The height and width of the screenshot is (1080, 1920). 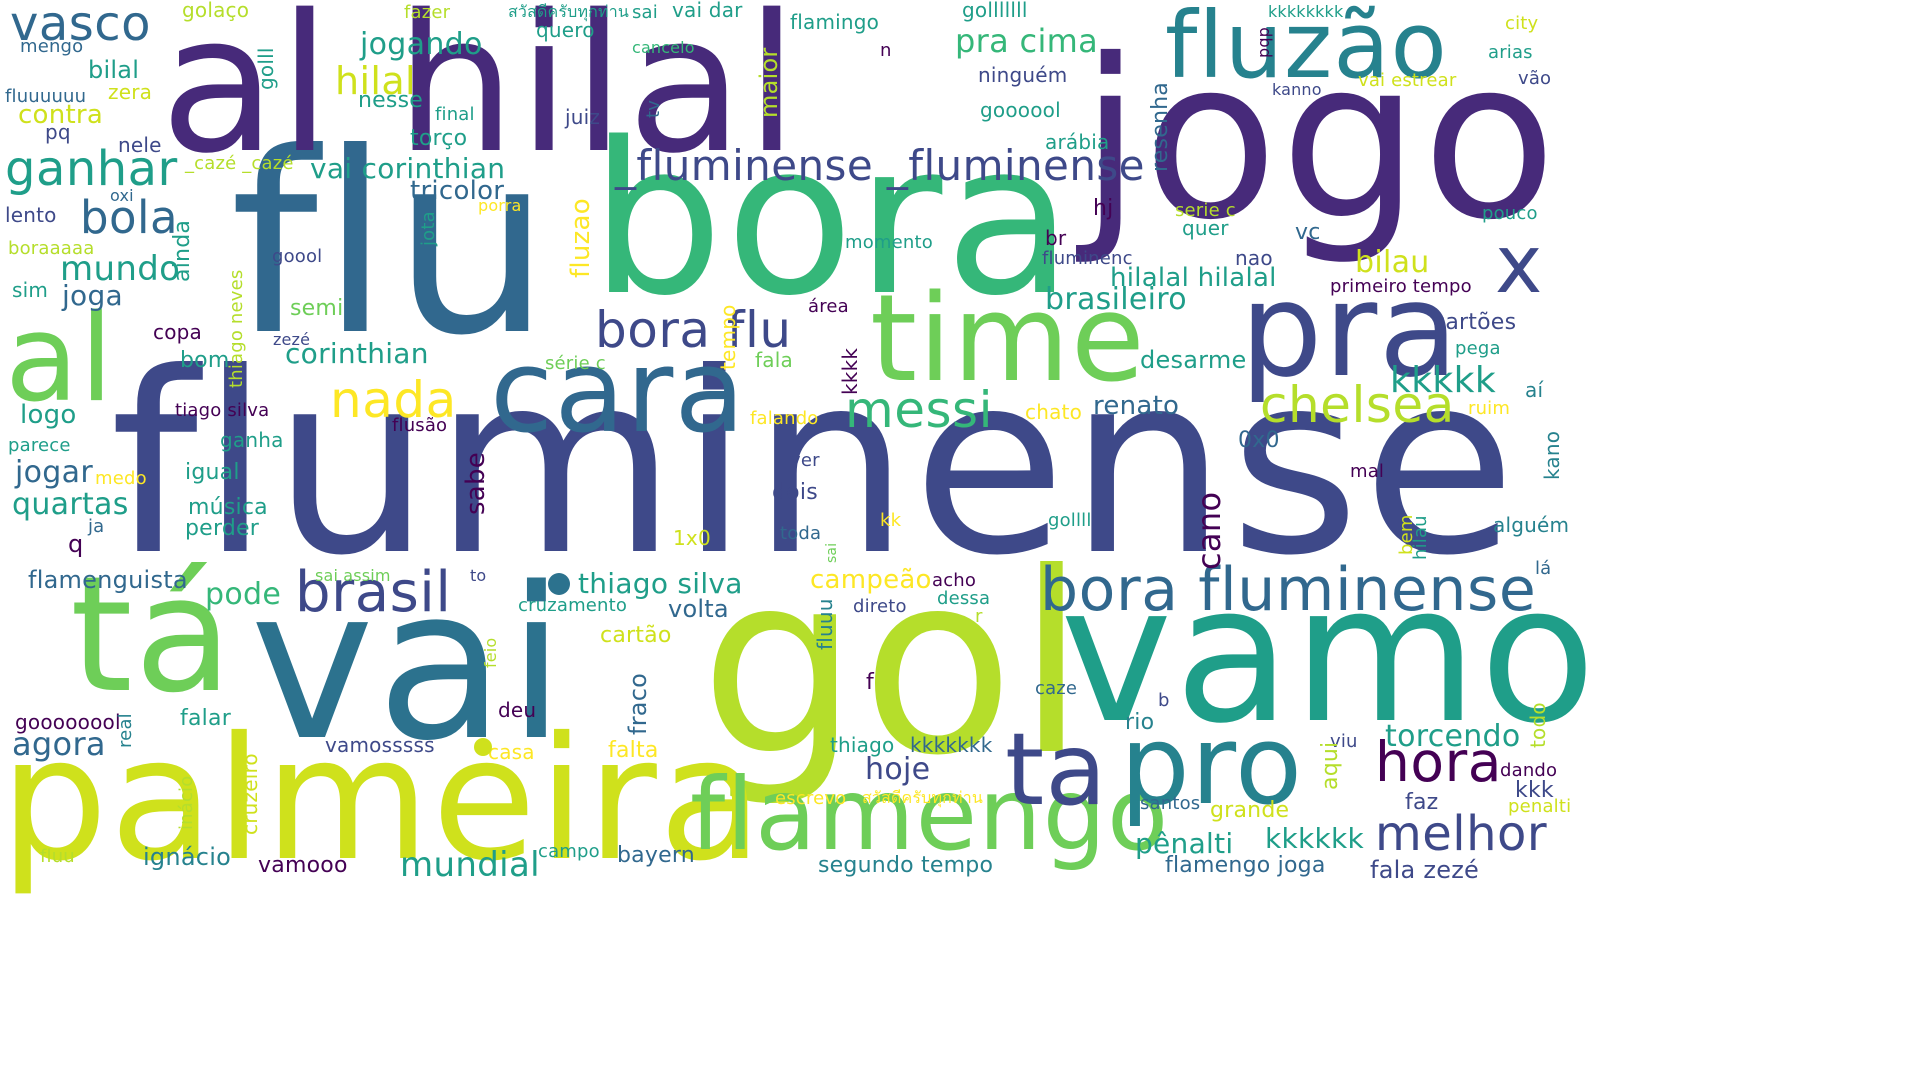 I want to click on word-ai: aí, so click(x=1534, y=390).